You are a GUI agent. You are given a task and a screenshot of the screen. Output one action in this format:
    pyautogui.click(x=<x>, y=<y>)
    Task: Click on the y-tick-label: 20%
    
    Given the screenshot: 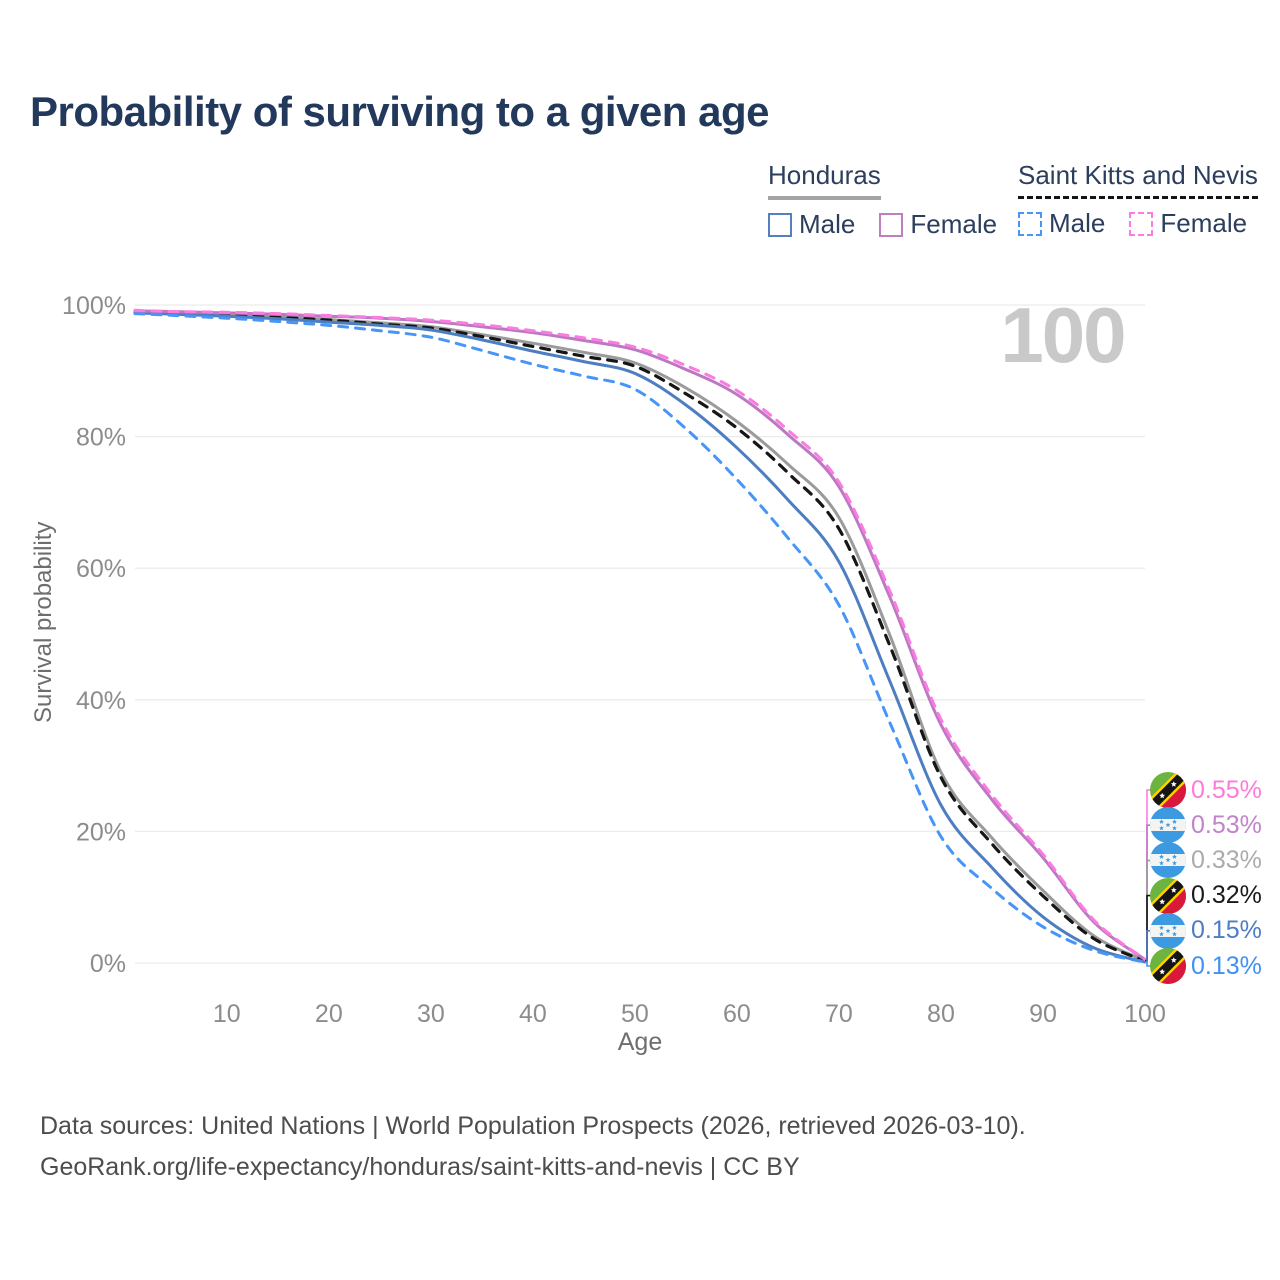 What is the action you would take?
    pyautogui.click(x=101, y=832)
    